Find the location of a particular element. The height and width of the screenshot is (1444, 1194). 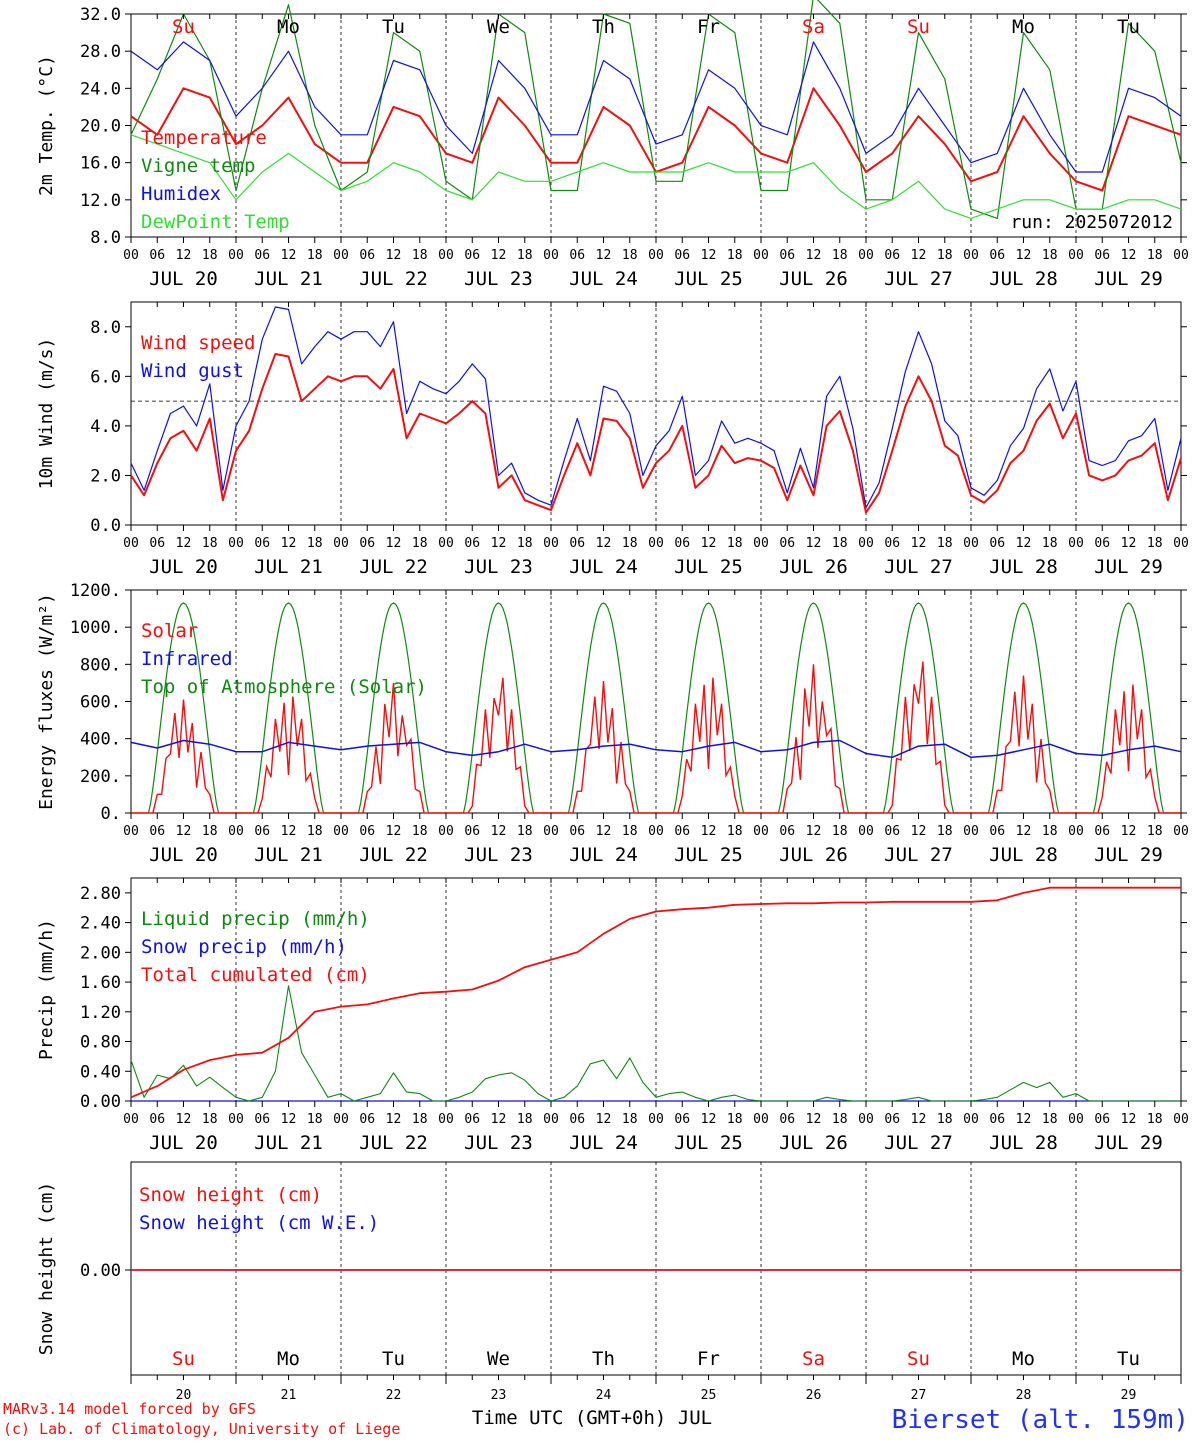

day-number-label: 20 is located at coordinates (184, 1395).